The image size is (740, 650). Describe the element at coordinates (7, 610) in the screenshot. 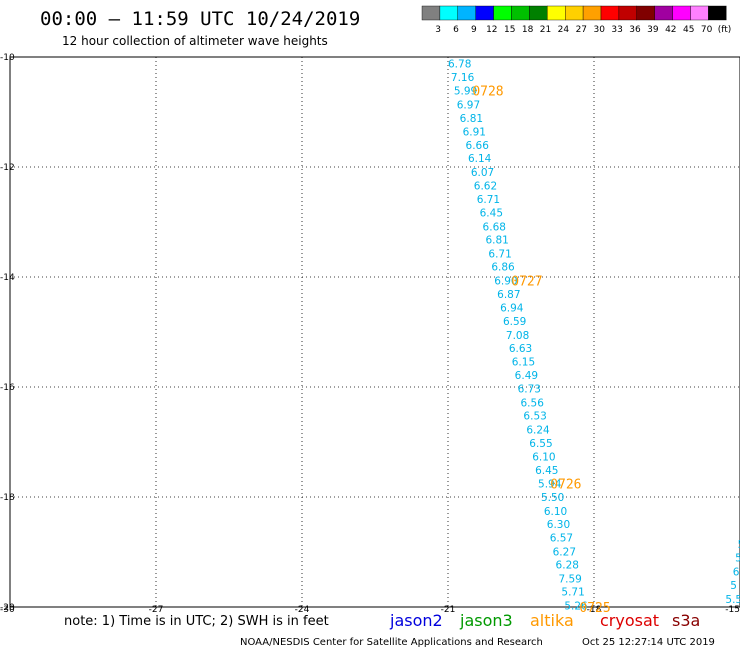

I see `x-tick-label: -30` at that location.